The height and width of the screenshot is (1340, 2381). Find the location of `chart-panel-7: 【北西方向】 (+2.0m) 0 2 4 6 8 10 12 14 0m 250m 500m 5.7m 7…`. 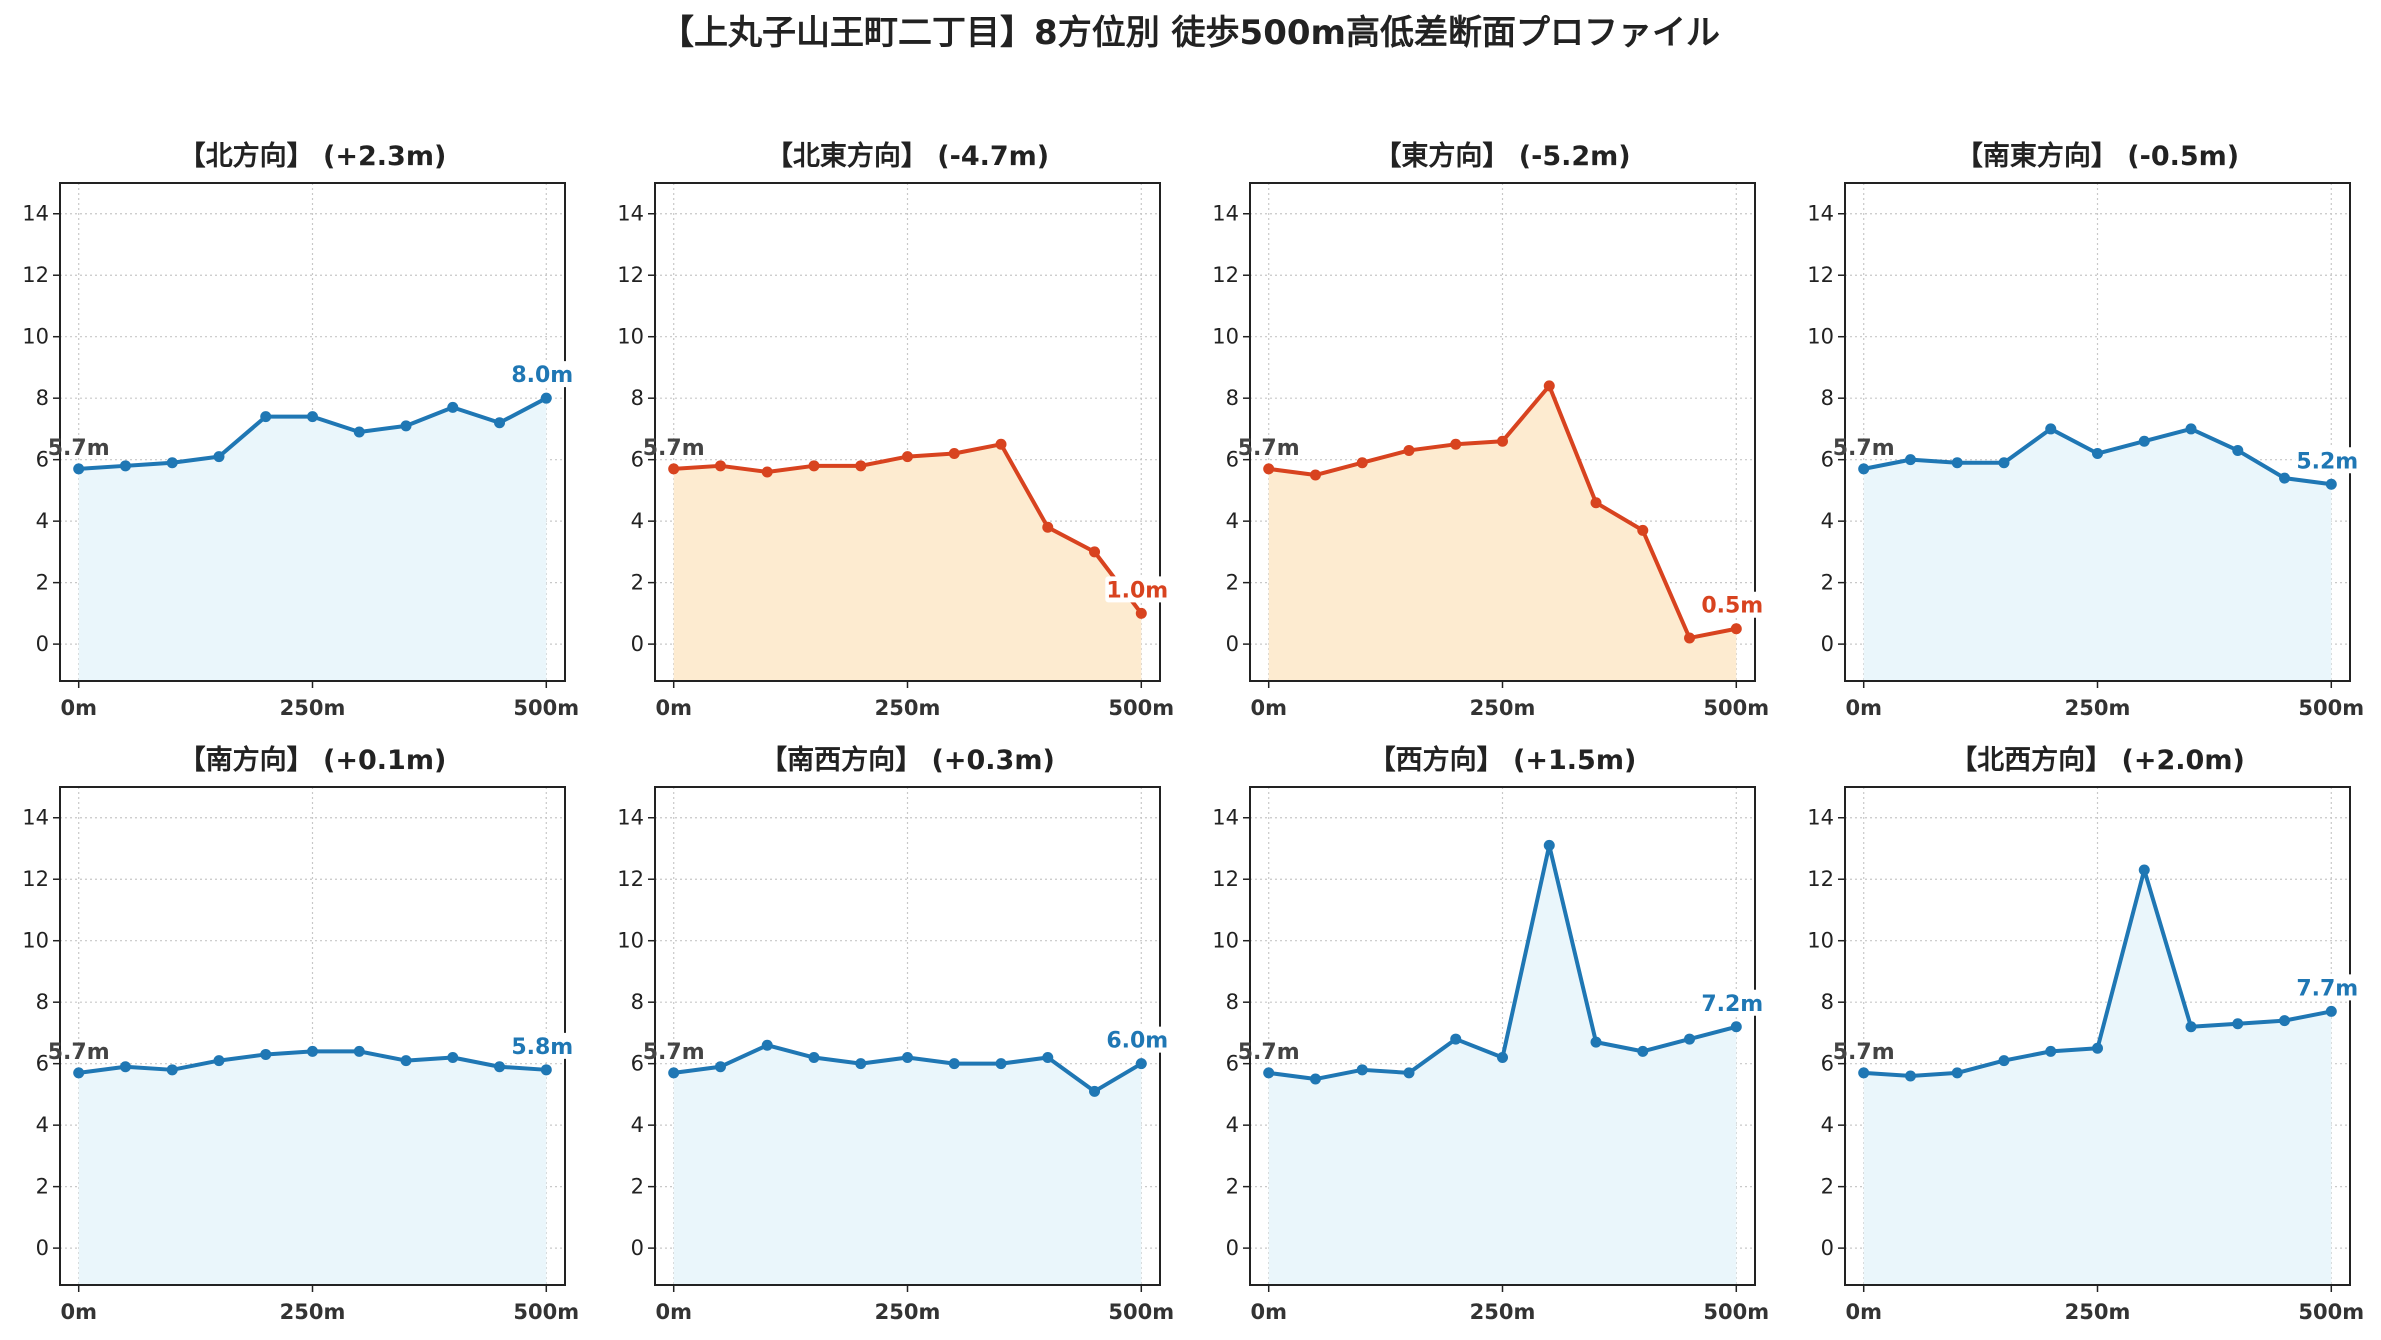

chart-panel-7: 【北西方向】 (+2.0m) 0 2 4 6 8 10 12 14 0m 250m 500m 5.7m 7… is located at coordinates (2085, 1034).